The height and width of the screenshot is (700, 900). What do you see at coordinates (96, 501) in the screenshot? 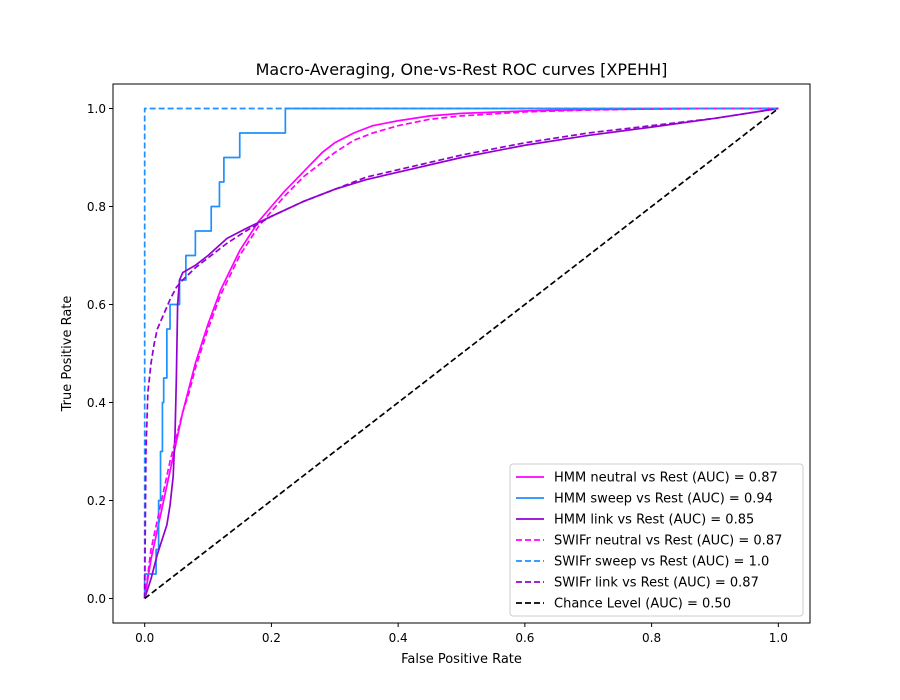
I see `y-tick-label: 0.2` at bounding box center [96, 501].